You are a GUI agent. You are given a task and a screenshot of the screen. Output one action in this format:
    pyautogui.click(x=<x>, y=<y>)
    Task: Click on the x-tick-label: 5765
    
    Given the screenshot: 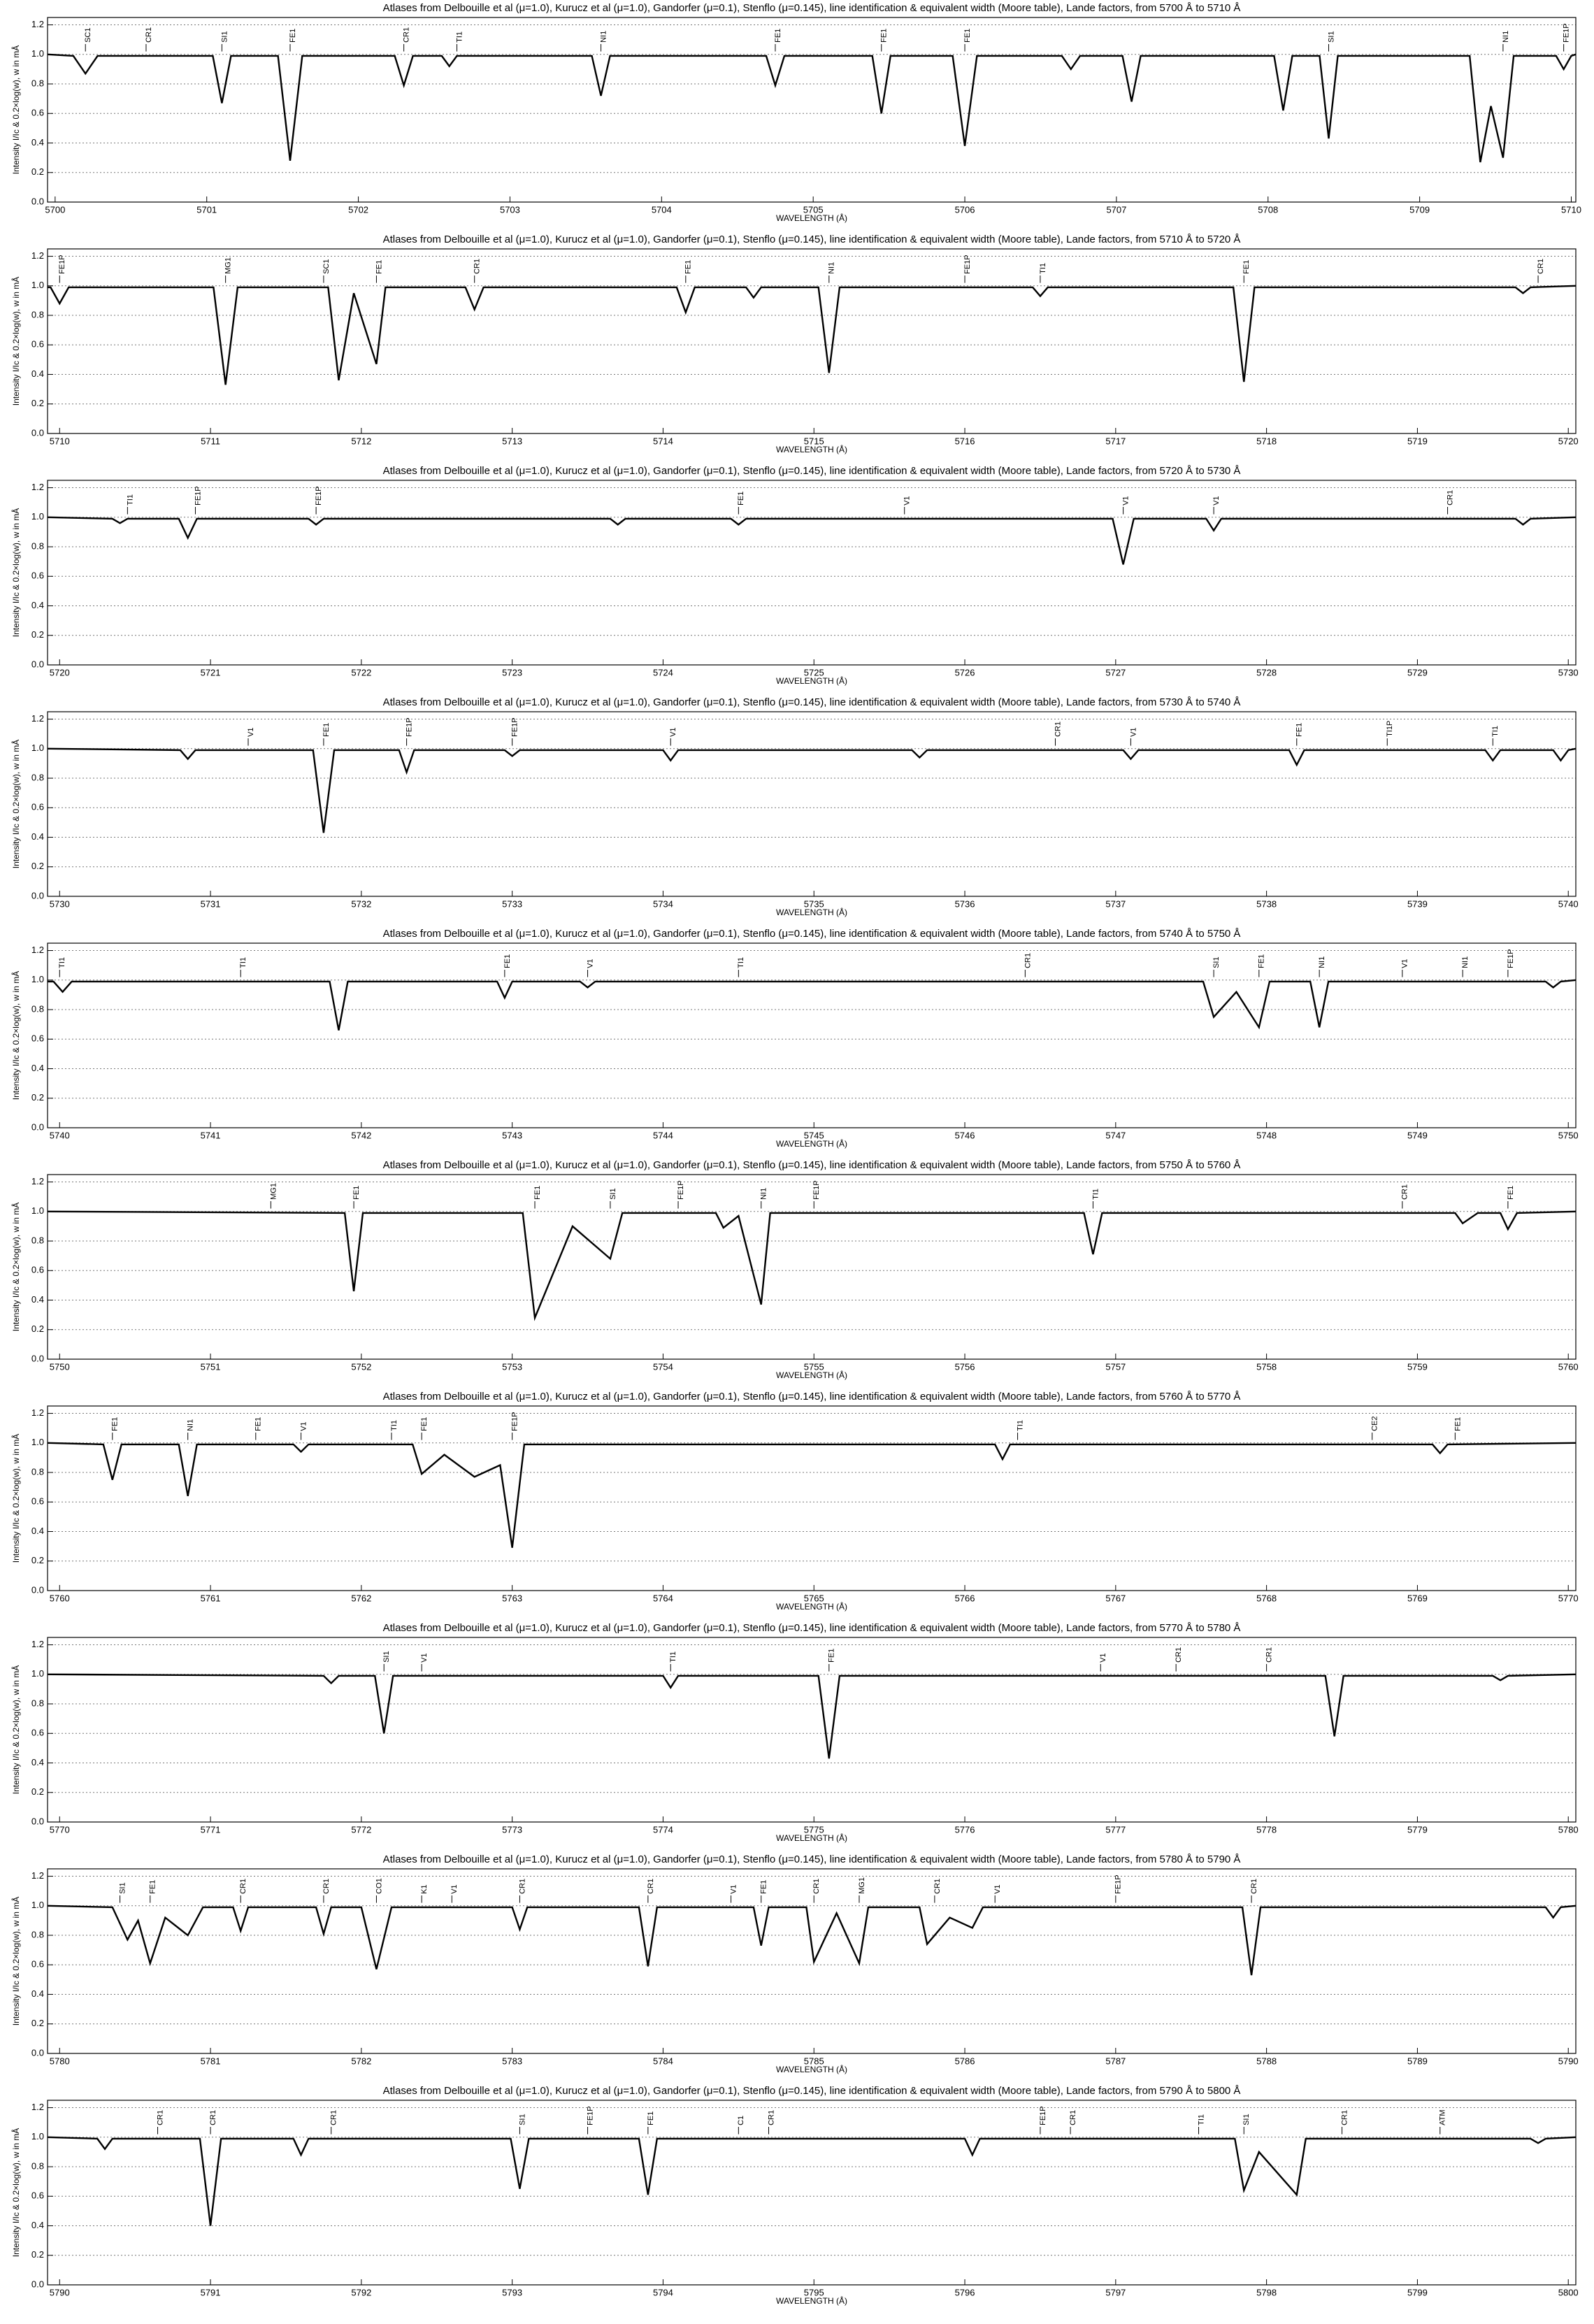 What is the action you would take?
    pyautogui.click(x=814, y=1598)
    